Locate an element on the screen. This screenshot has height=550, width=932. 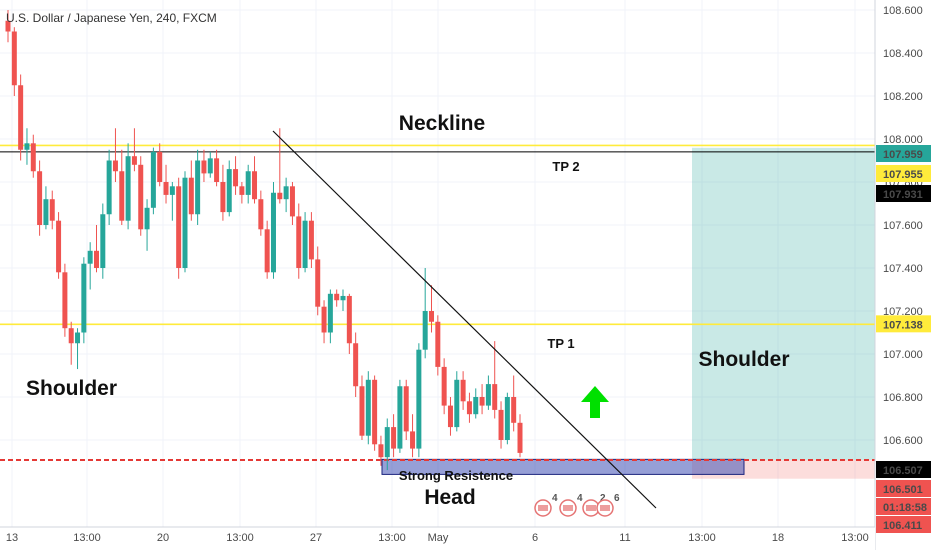
flag-icon-stripe is located at coordinates (543, 508).